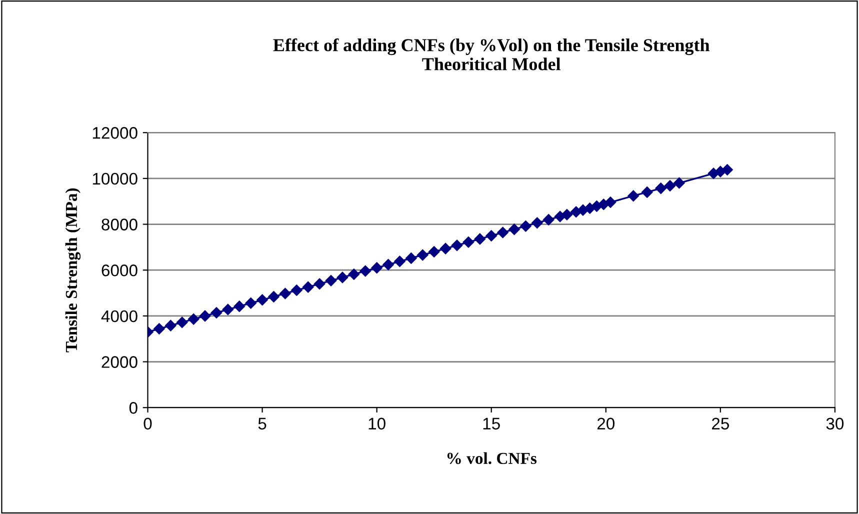 The image size is (859, 514). What do you see at coordinates (148, 424) in the screenshot?
I see `x-tick-label: 0` at bounding box center [148, 424].